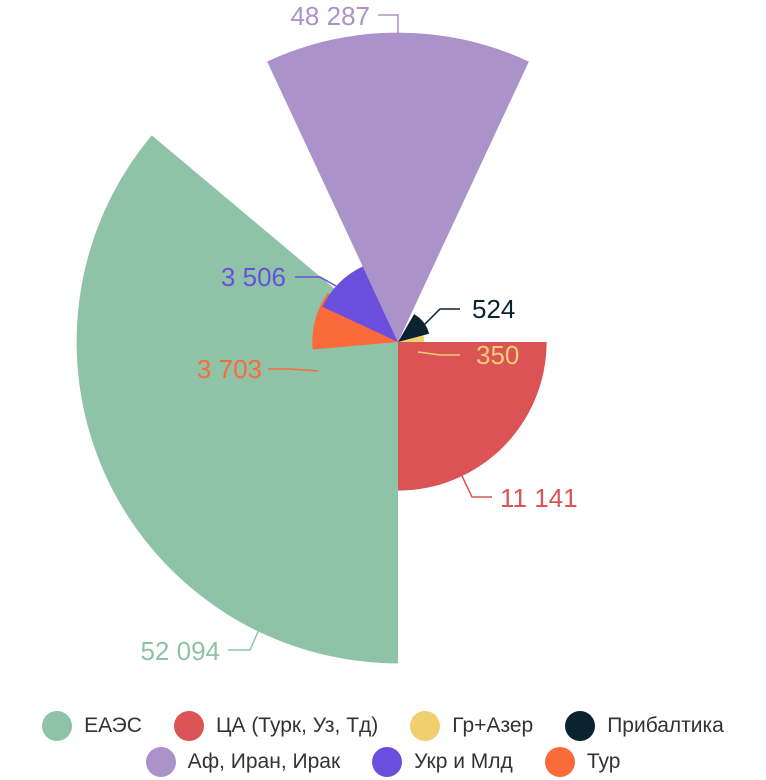 This screenshot has width=766, height=780. I want to click on slice-af-iran-irak, so click(398, 187).